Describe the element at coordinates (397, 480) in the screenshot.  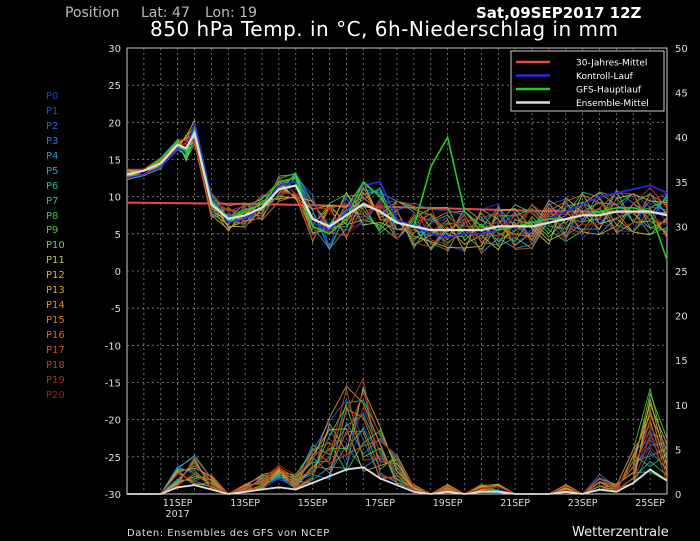
I see `ensemble-mean-precip-line` at that location.